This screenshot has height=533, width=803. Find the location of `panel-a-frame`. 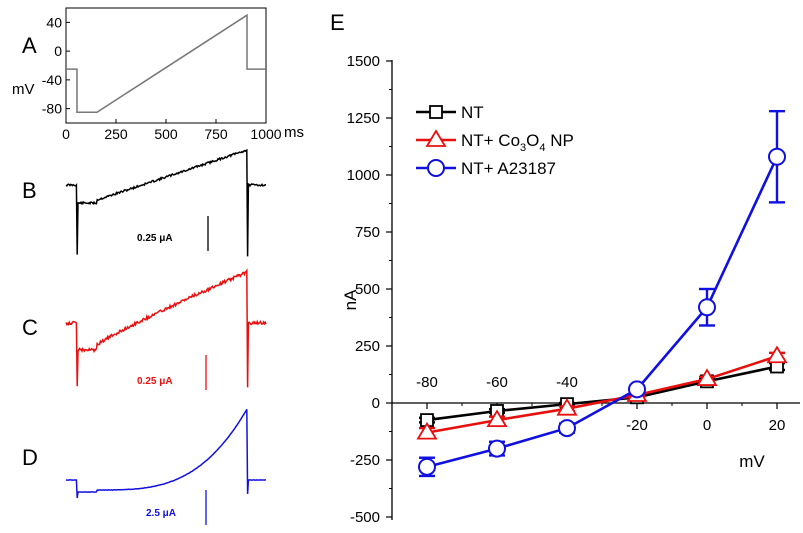

panel-a-frame is located at coordinates (166, 65).